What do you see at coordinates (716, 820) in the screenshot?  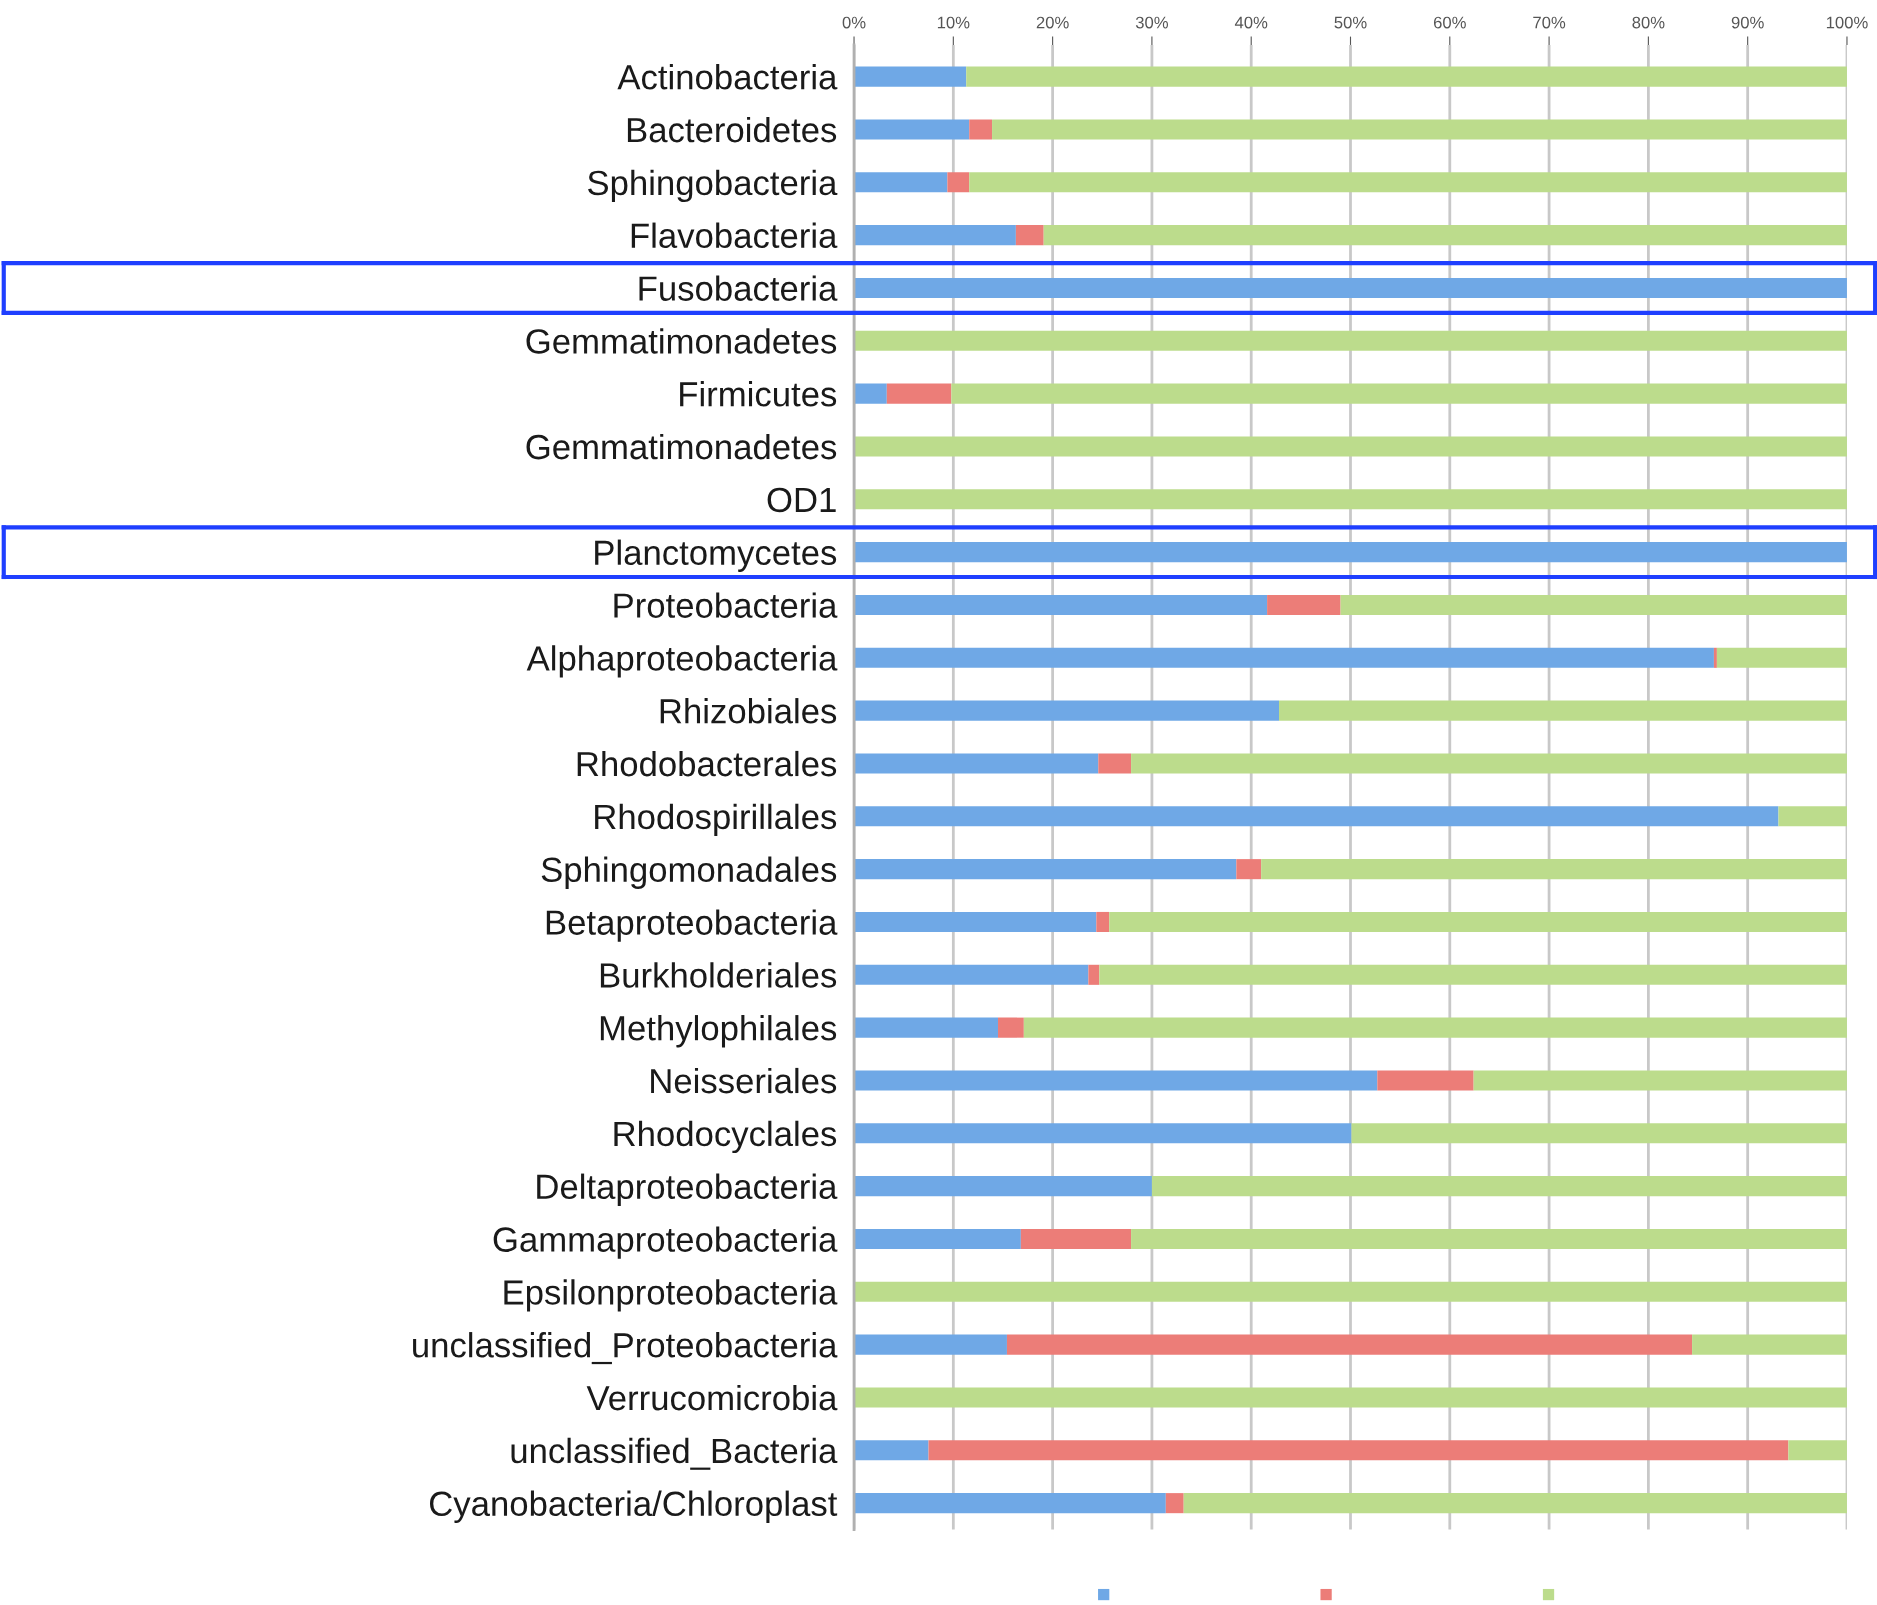 I see `y-tick-label: Rhodospirillales` at bounding box center [716, 820].